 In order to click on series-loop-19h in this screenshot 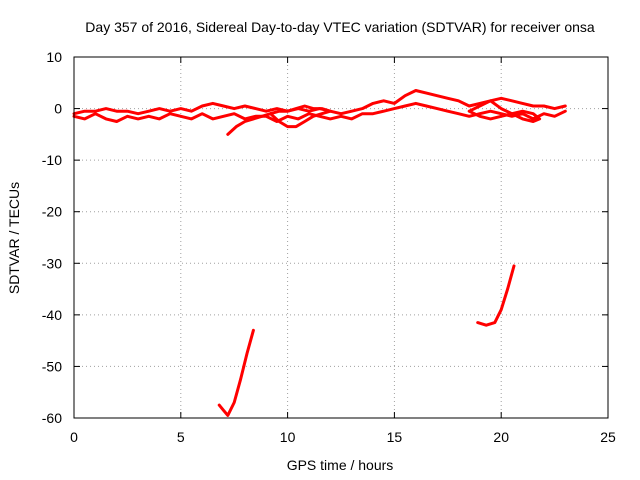, I will do `click(504, 111)`.